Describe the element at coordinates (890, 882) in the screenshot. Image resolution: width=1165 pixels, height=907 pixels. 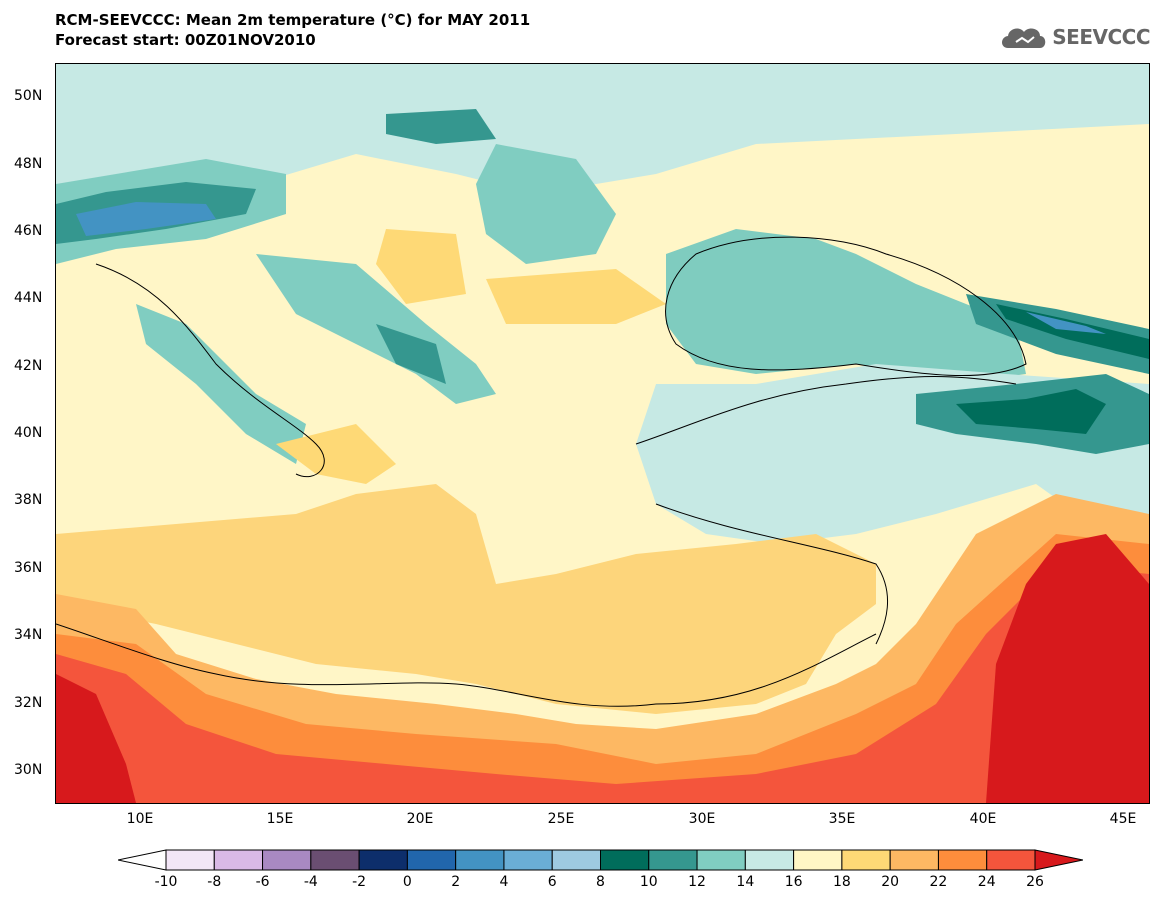
I see `colorbar-label: 20` at that location.